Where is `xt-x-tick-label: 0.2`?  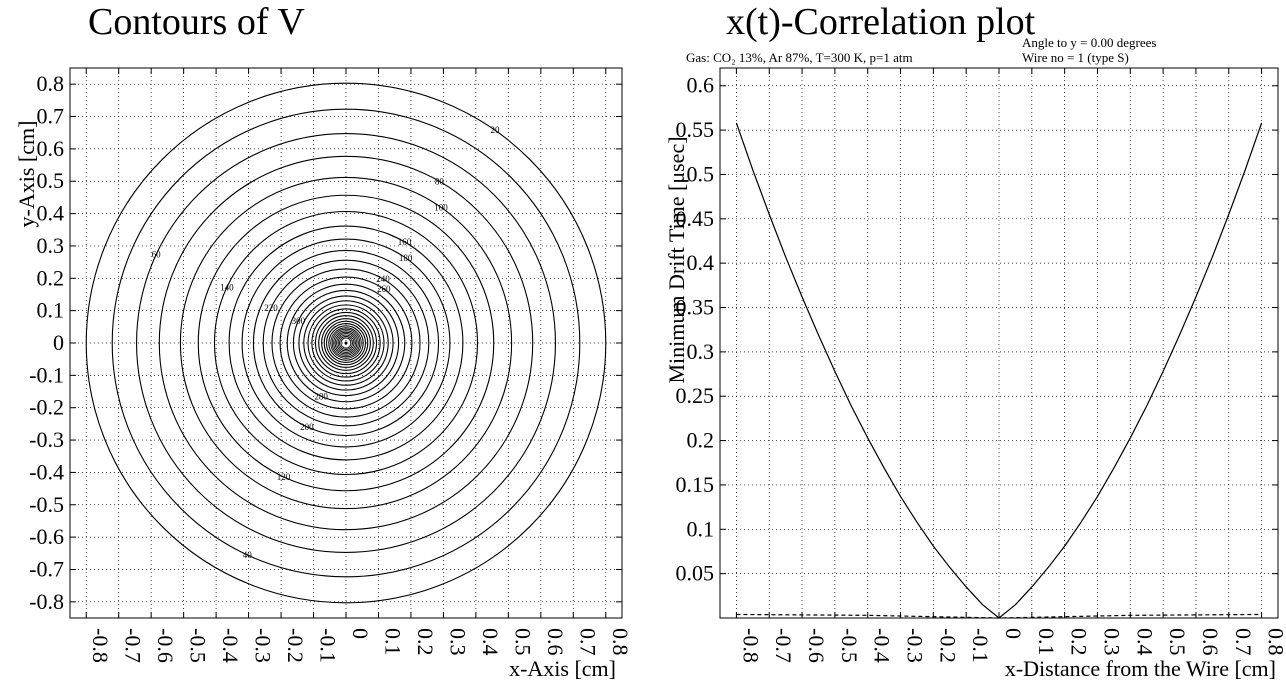 xt-x-tick-label: 0.2 is located at coordinates (1079, 642).